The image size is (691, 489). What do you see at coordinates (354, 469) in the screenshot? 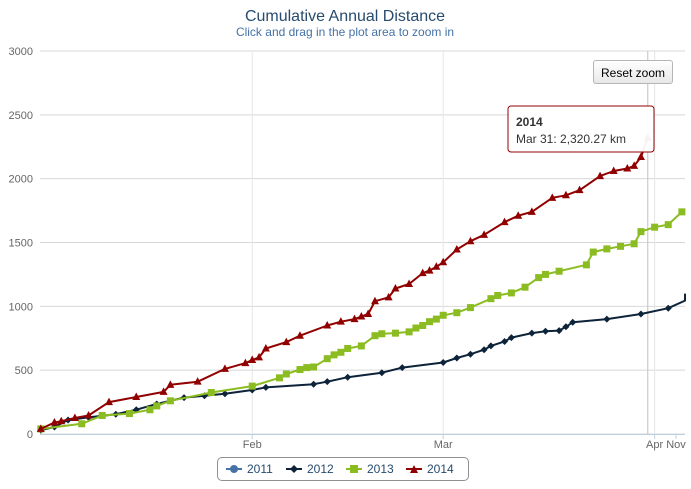
I see `legend-marker-square-icon` at bounding box center [354, 469].